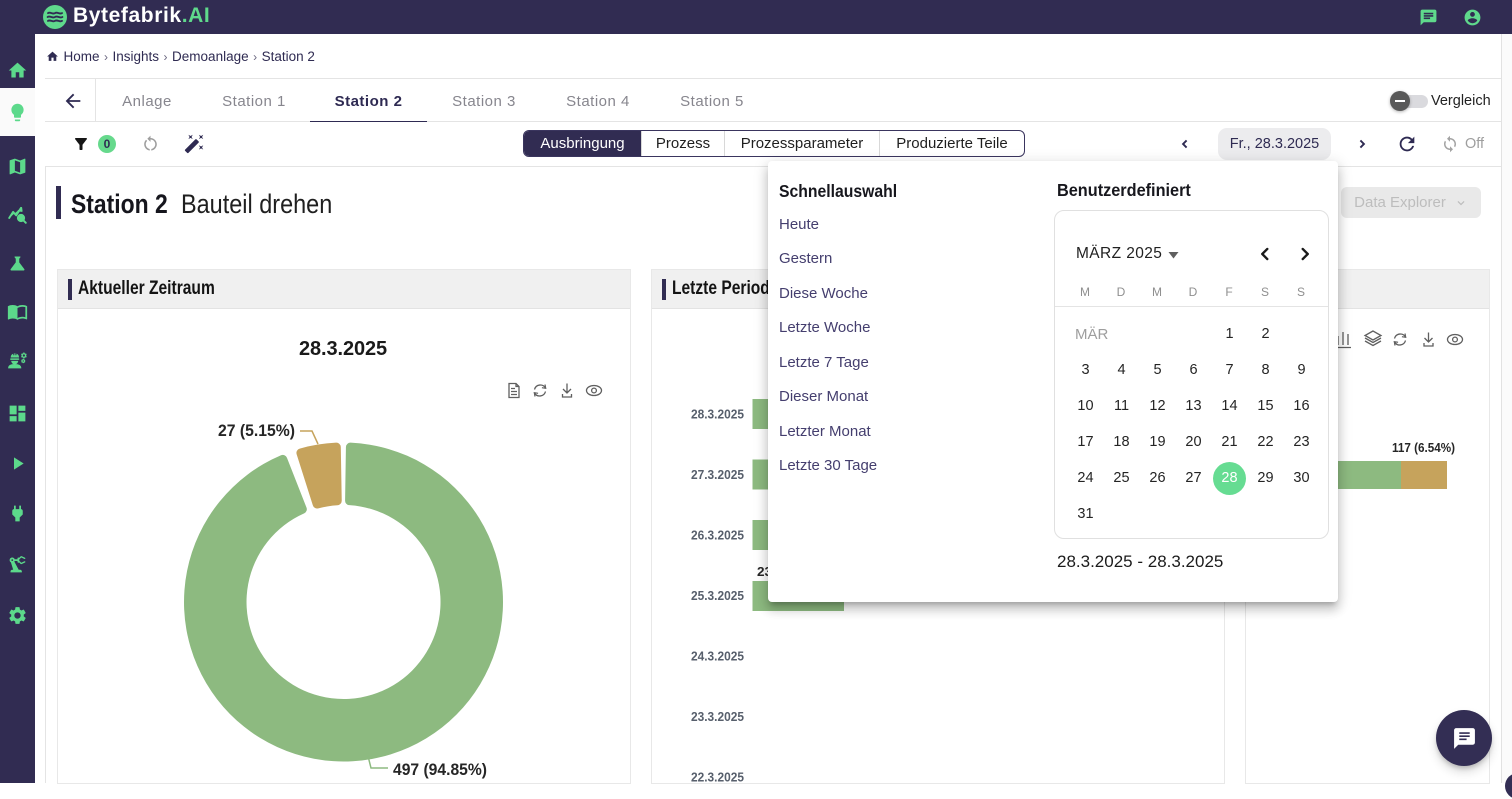 Image resolution: width=1512 pixels, height=799 pixels. Describe the element at coordinates (440, 770) in the screenshot. I see `svg-text: 497 (94.85%)` at that location.